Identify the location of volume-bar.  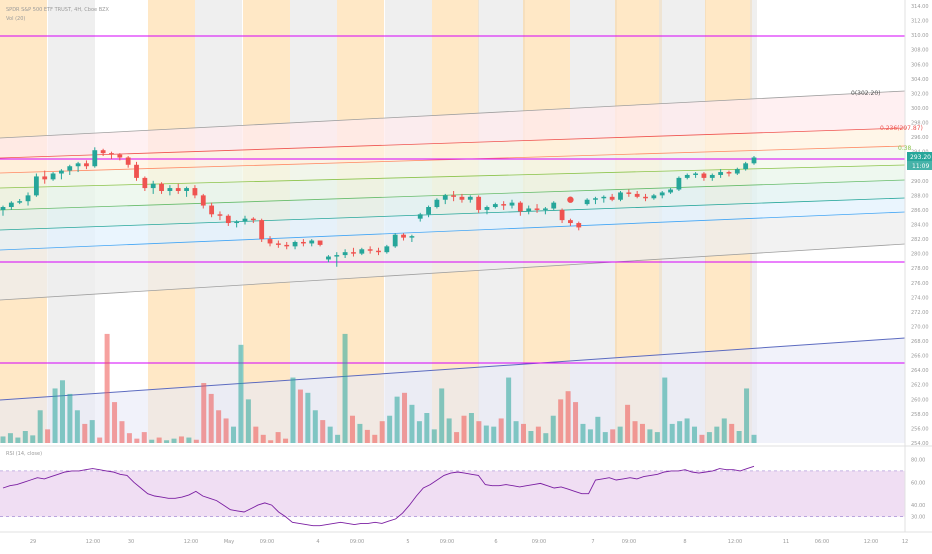
(642, 433).